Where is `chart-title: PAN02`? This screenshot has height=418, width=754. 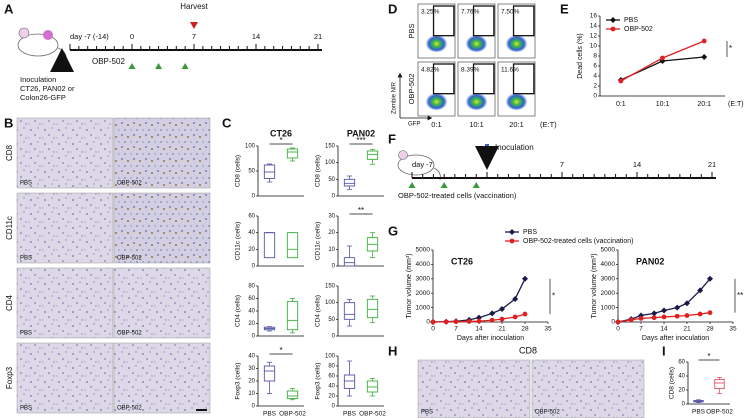
chart-title: PAN02 is located at coordinates (650, 261).